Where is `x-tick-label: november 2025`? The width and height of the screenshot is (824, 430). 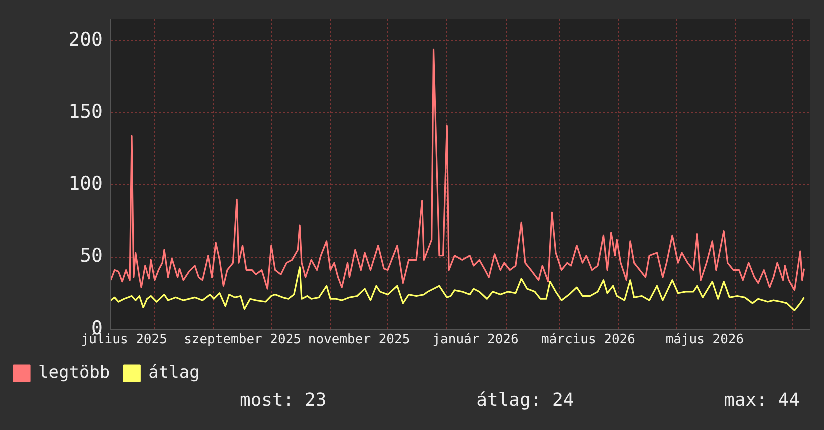 x-tick-label: november 2025 is located at coordinates (359, 340).